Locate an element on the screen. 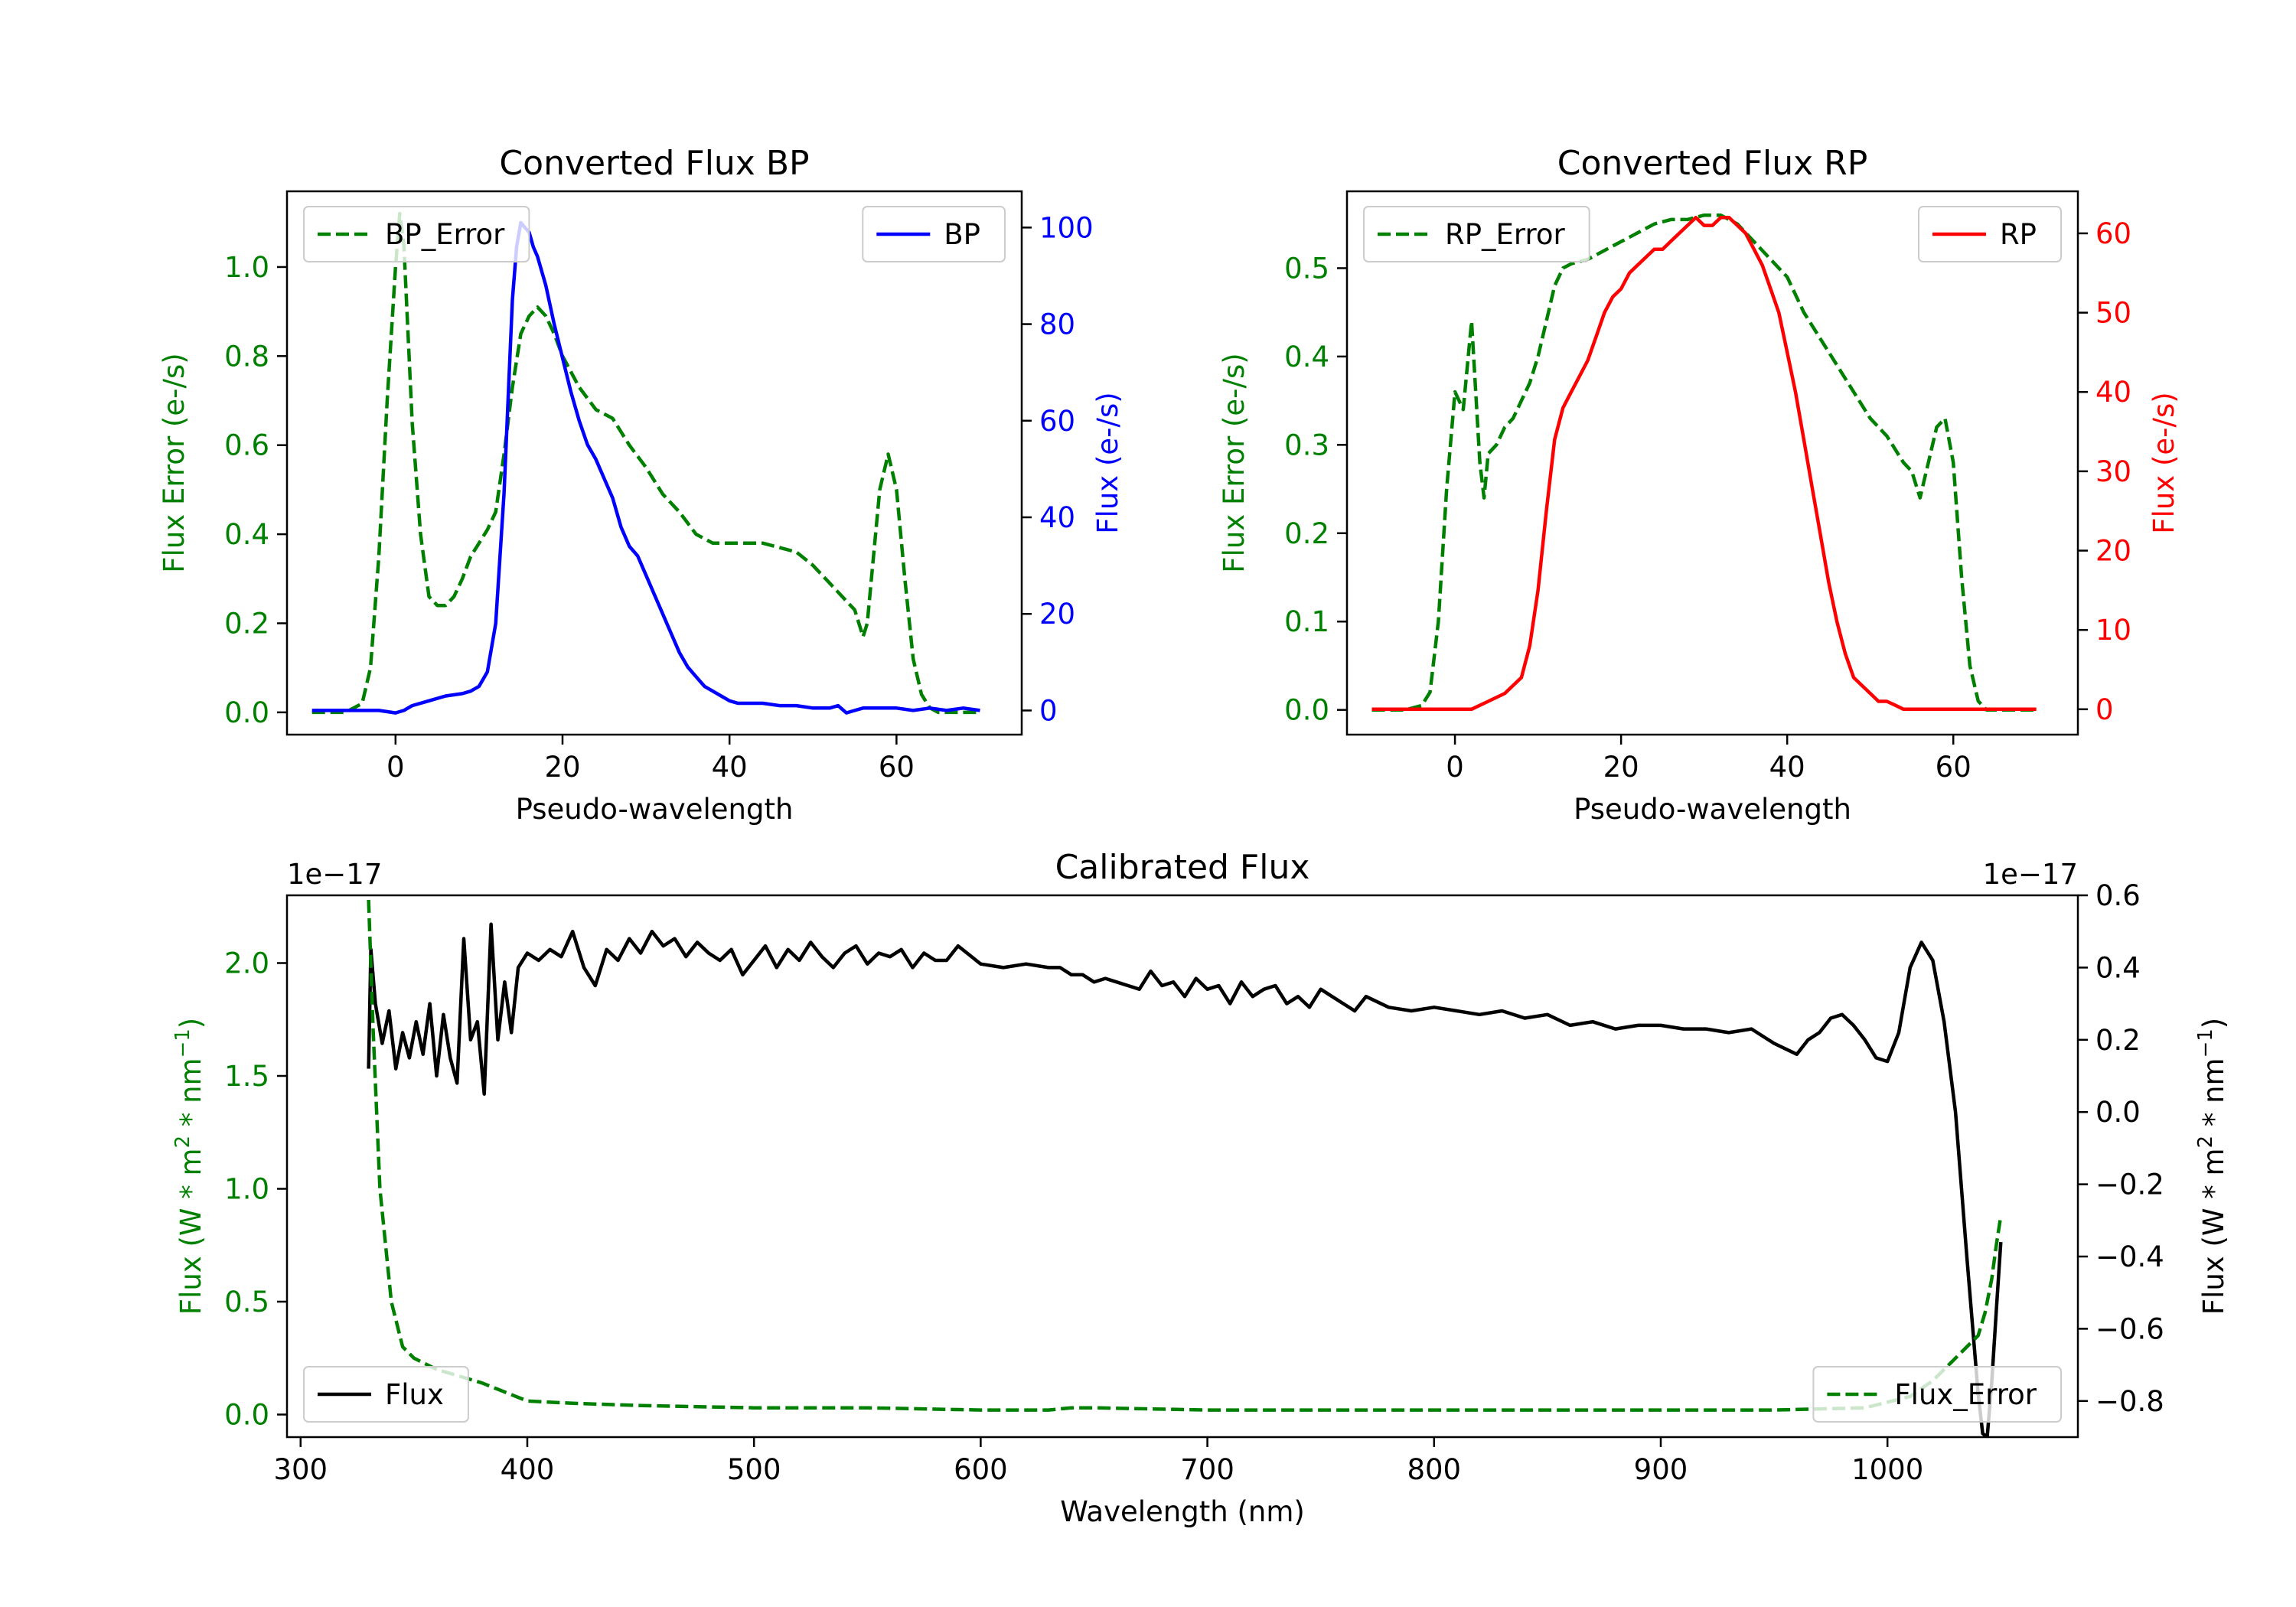  right-y-tick-label: 50 is located at coordinates (2113, 313).